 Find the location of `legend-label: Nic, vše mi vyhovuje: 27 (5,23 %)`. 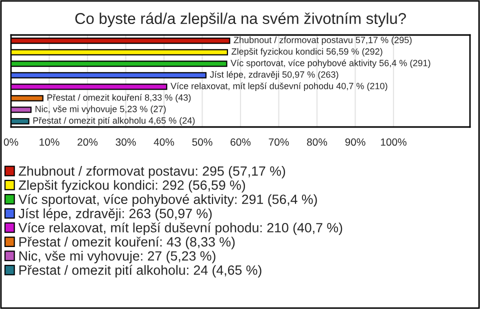

legend-label: Nic, vše mi vyhovuje: 27 (5,23 %) is located at coordinates (117, 257).